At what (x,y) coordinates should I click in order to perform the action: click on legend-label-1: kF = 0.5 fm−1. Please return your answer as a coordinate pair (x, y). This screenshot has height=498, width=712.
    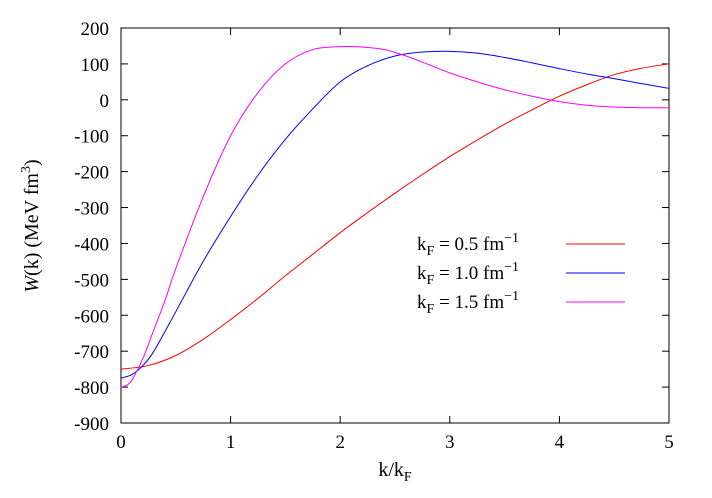
    Looking at the image, I should click on (468, 245).